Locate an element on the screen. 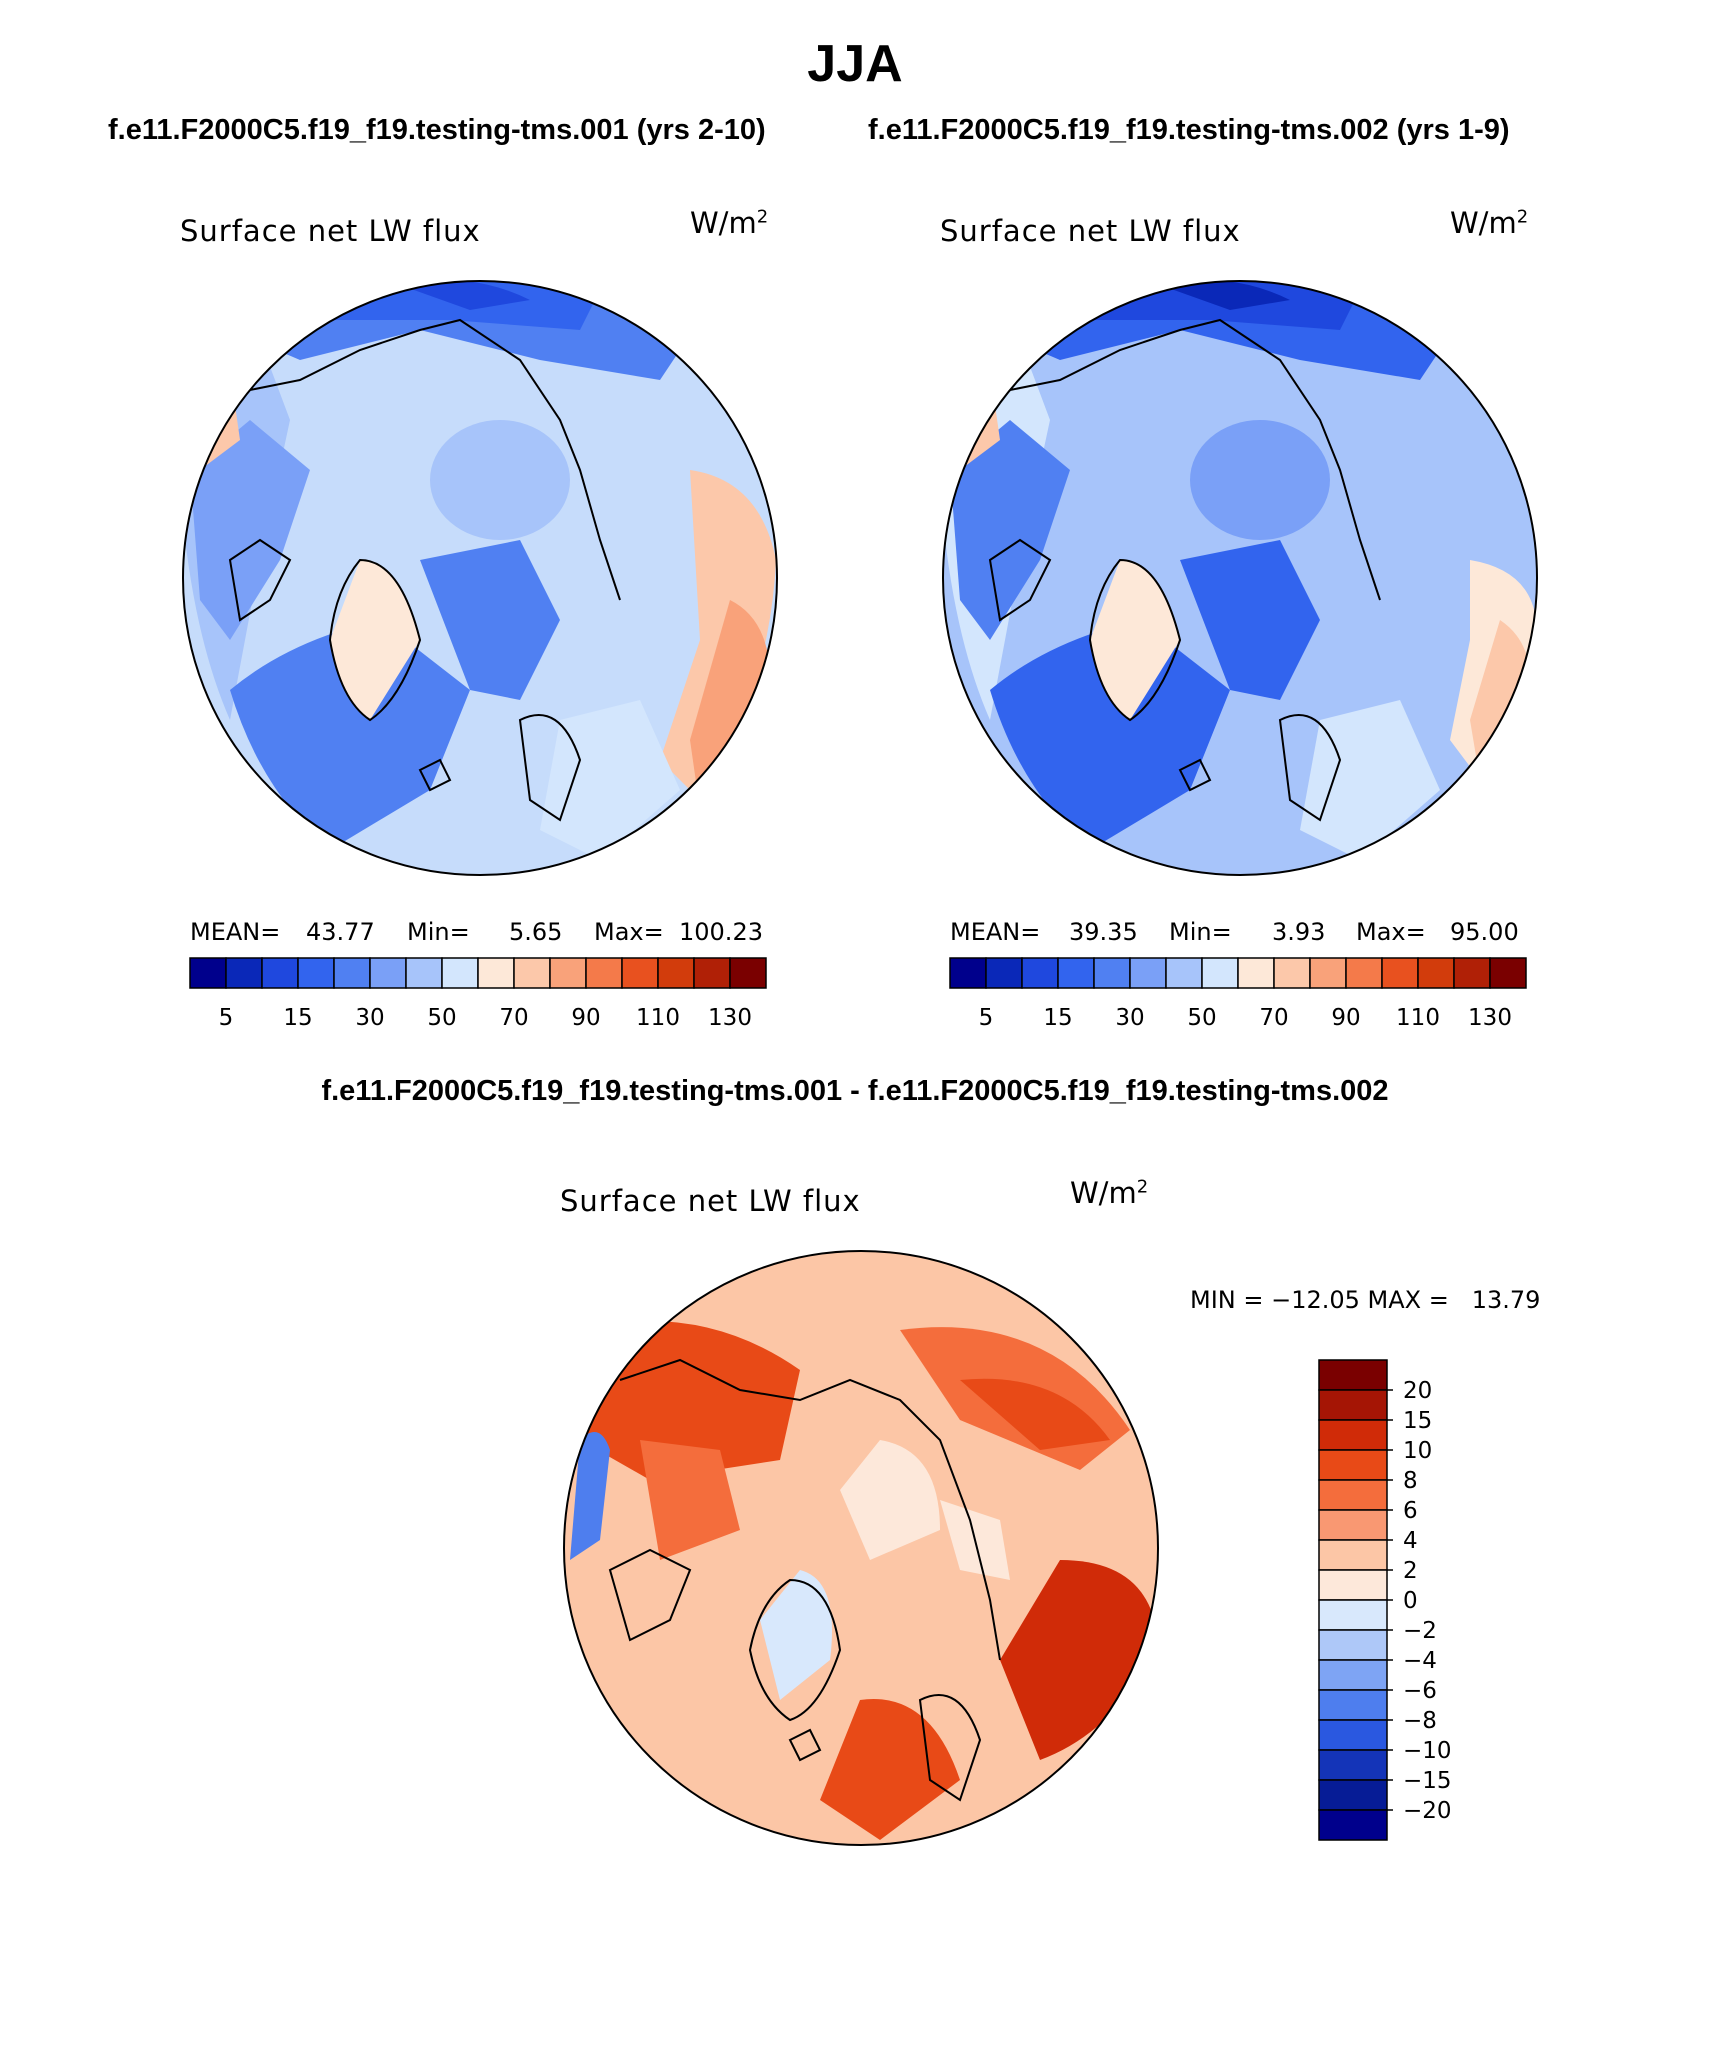 The height and width of the screenshot is (2061, 1710). colorbar3-tick-label: −4 is located at coordinates (1420, 1661).